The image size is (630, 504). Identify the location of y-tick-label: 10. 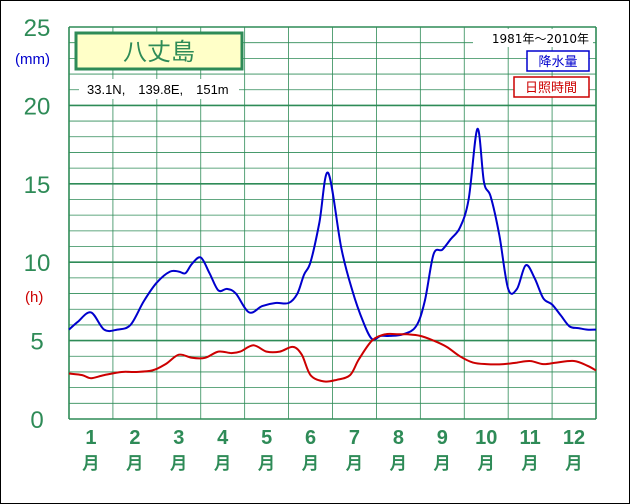
(37, 263).